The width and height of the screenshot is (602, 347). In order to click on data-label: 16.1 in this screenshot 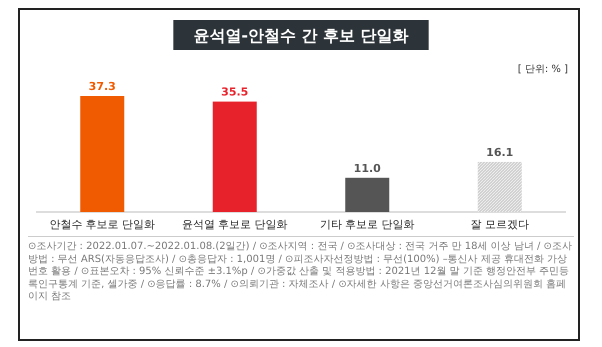, I will do `click(500, 152)`.